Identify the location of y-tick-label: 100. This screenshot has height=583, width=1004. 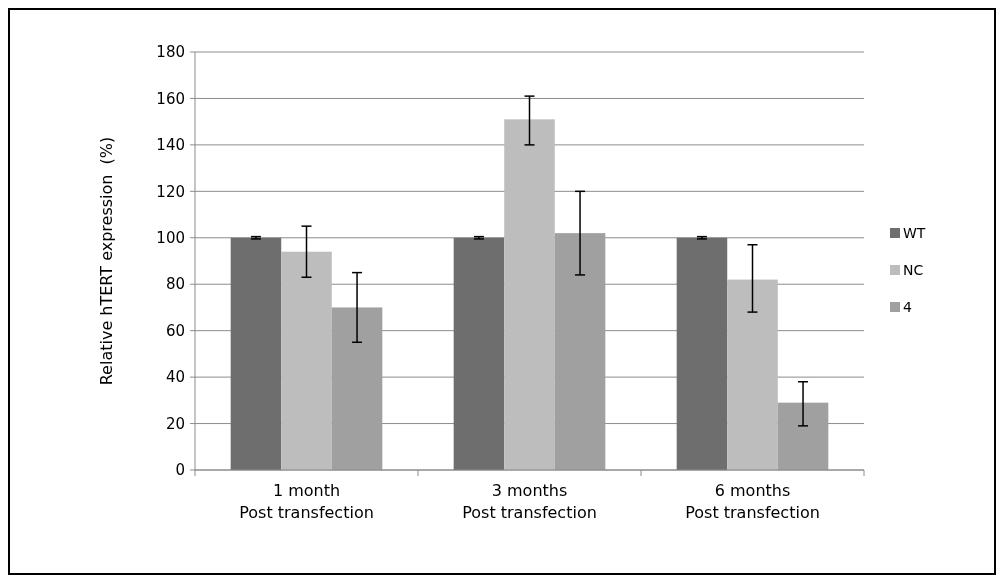
(170, 238).